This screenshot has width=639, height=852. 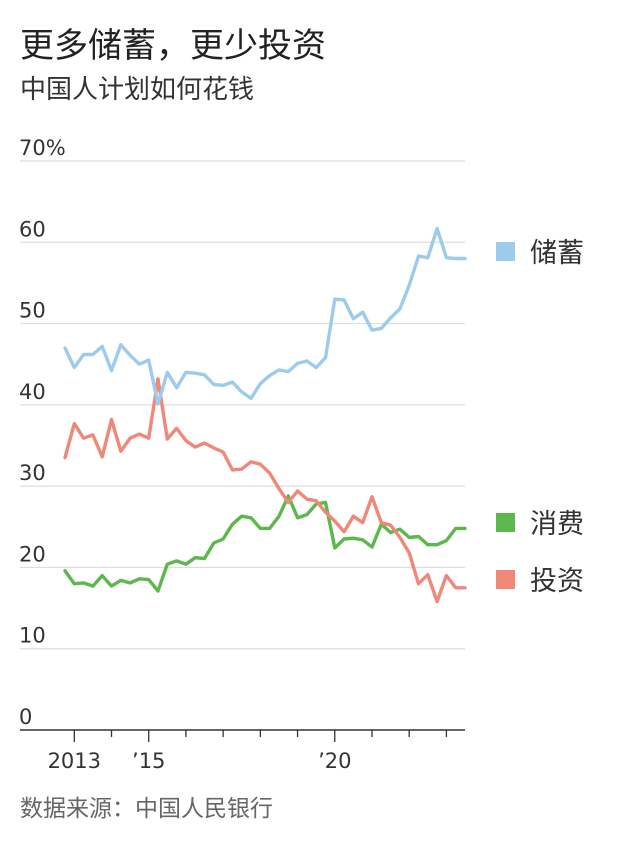 I want to click on source-note: 数据来源：中国人民银行, so click(x=146, y=809).